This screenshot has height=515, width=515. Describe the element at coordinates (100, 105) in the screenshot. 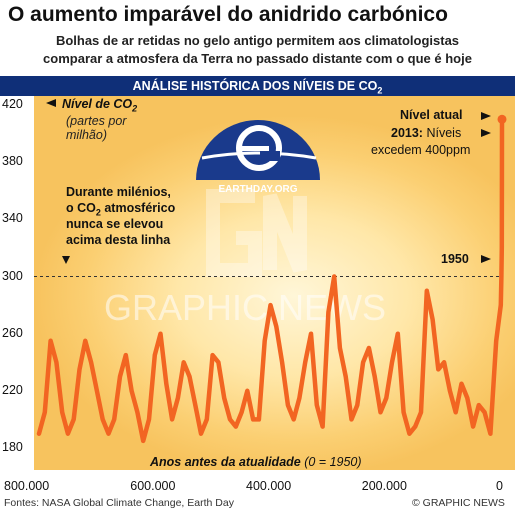

I see `ylabel-title: Nível de CO2` at that location.